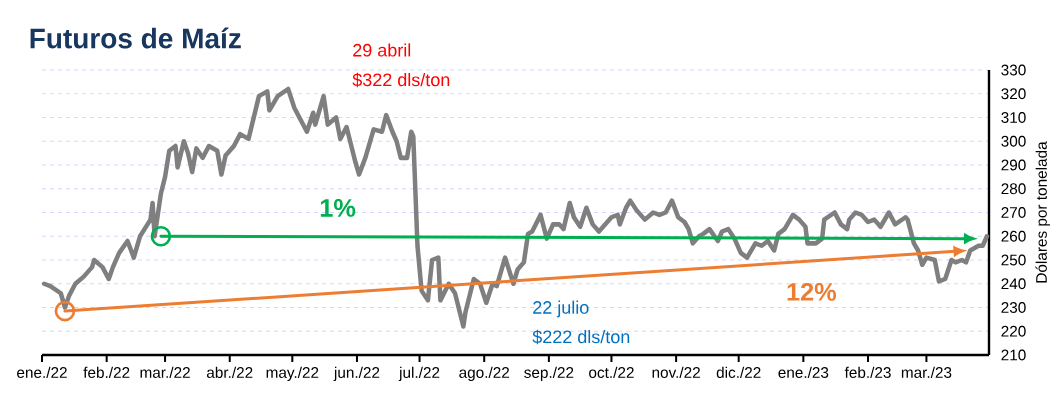 Image resolution: width=1060 pixels, height=401 pixels. What do you see at coordinates (382, 50) in the screenshot?
I see `text: 29 abril` at bounding box center [382, 50].